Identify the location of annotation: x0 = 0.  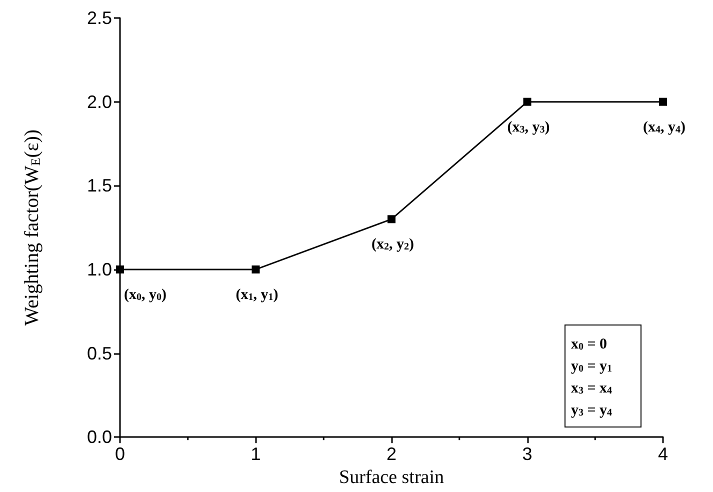
(589, 344).